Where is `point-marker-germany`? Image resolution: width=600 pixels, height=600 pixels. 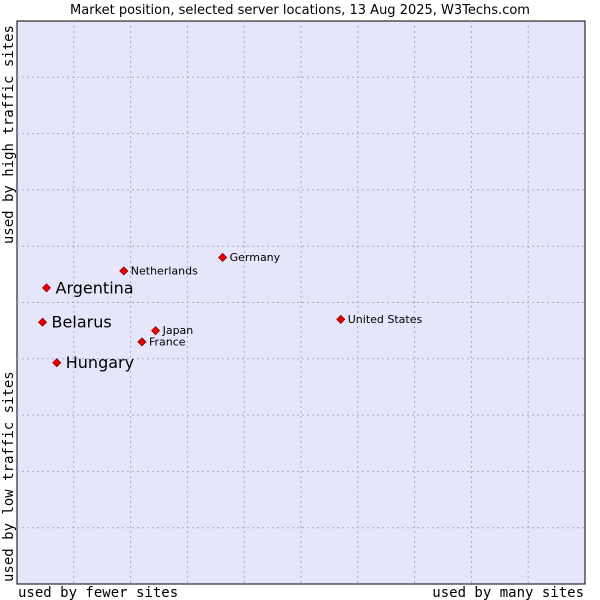
point-marker-germany is located at coordinates (223, 257).